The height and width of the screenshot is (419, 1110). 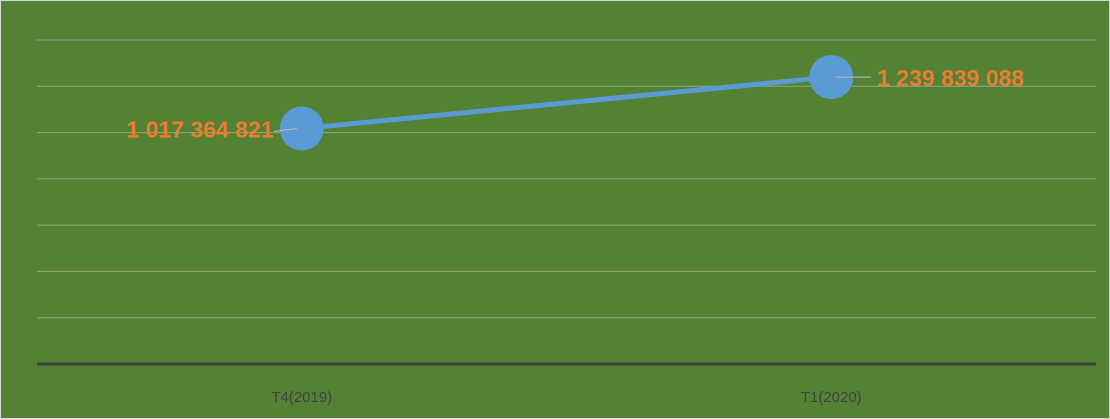 What do you see at coordinates (200, 130) in the screenshot?
I see `data-label: 1 017 364 821` at bounding box center [200, 130].